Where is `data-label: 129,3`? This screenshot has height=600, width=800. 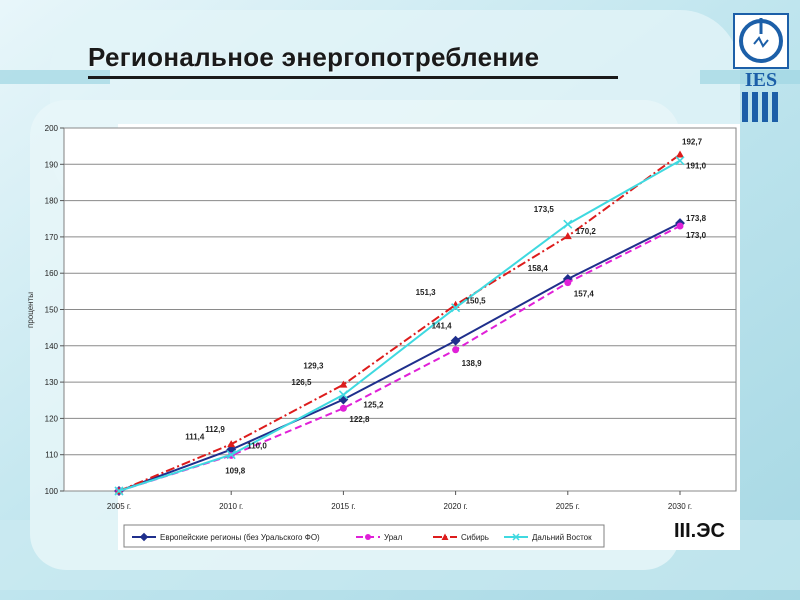
data-label: 129,3 is located at coordinates (313, 366).